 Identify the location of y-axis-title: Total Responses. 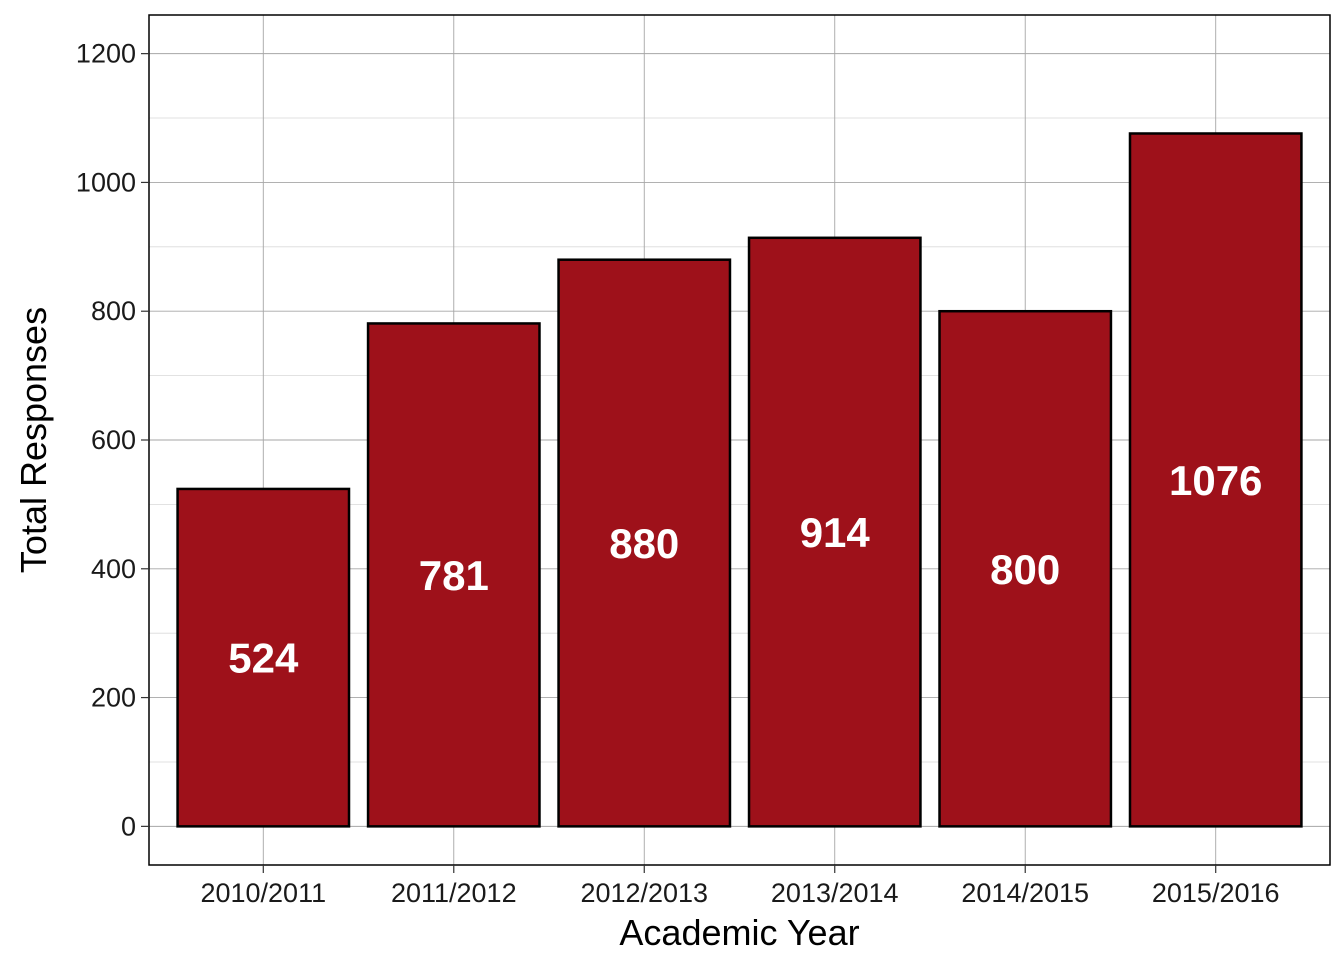
(33, 440).